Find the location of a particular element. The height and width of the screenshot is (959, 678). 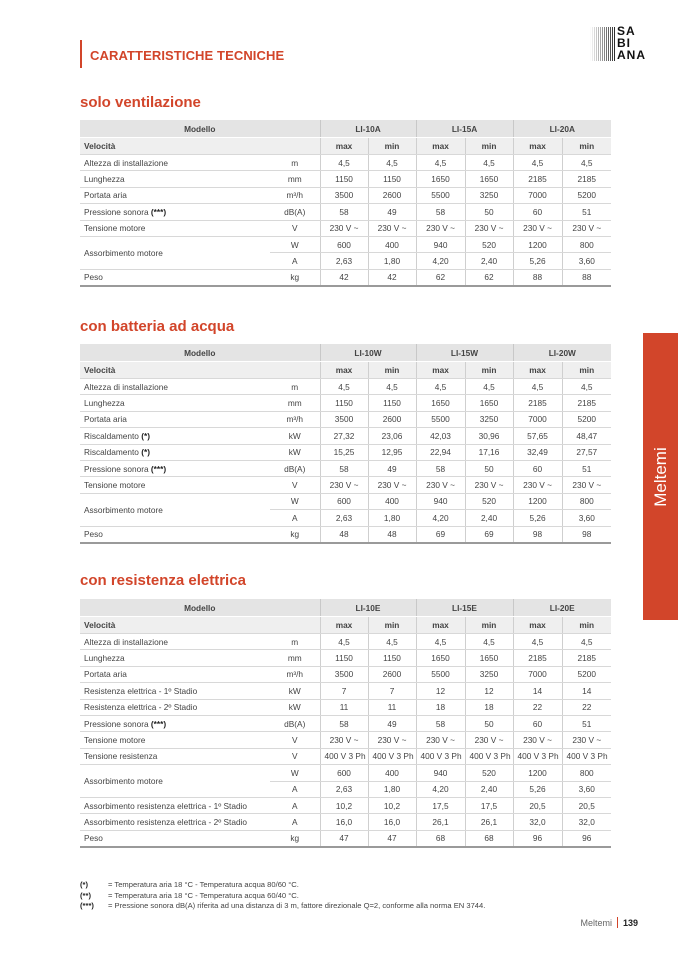

row-label-text: Tensione resistenza is located at coordinates (121, 756).